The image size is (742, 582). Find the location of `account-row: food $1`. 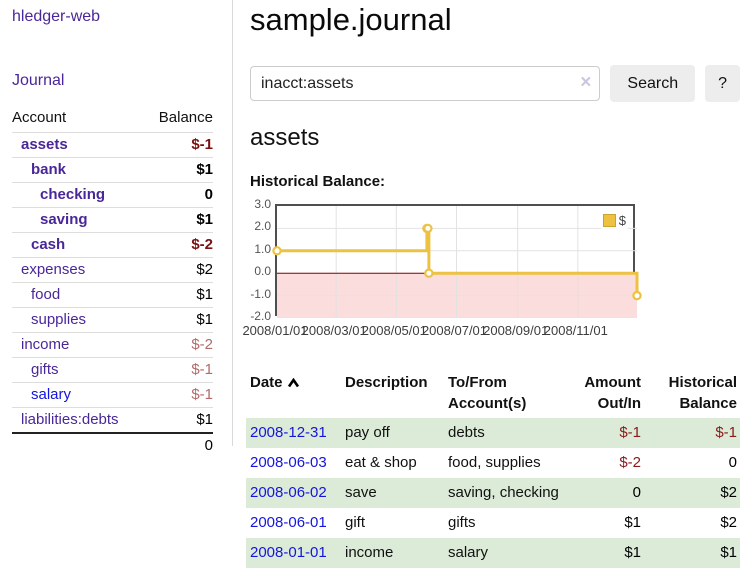

account-row: food $1 is located at coordinates (112, 295).